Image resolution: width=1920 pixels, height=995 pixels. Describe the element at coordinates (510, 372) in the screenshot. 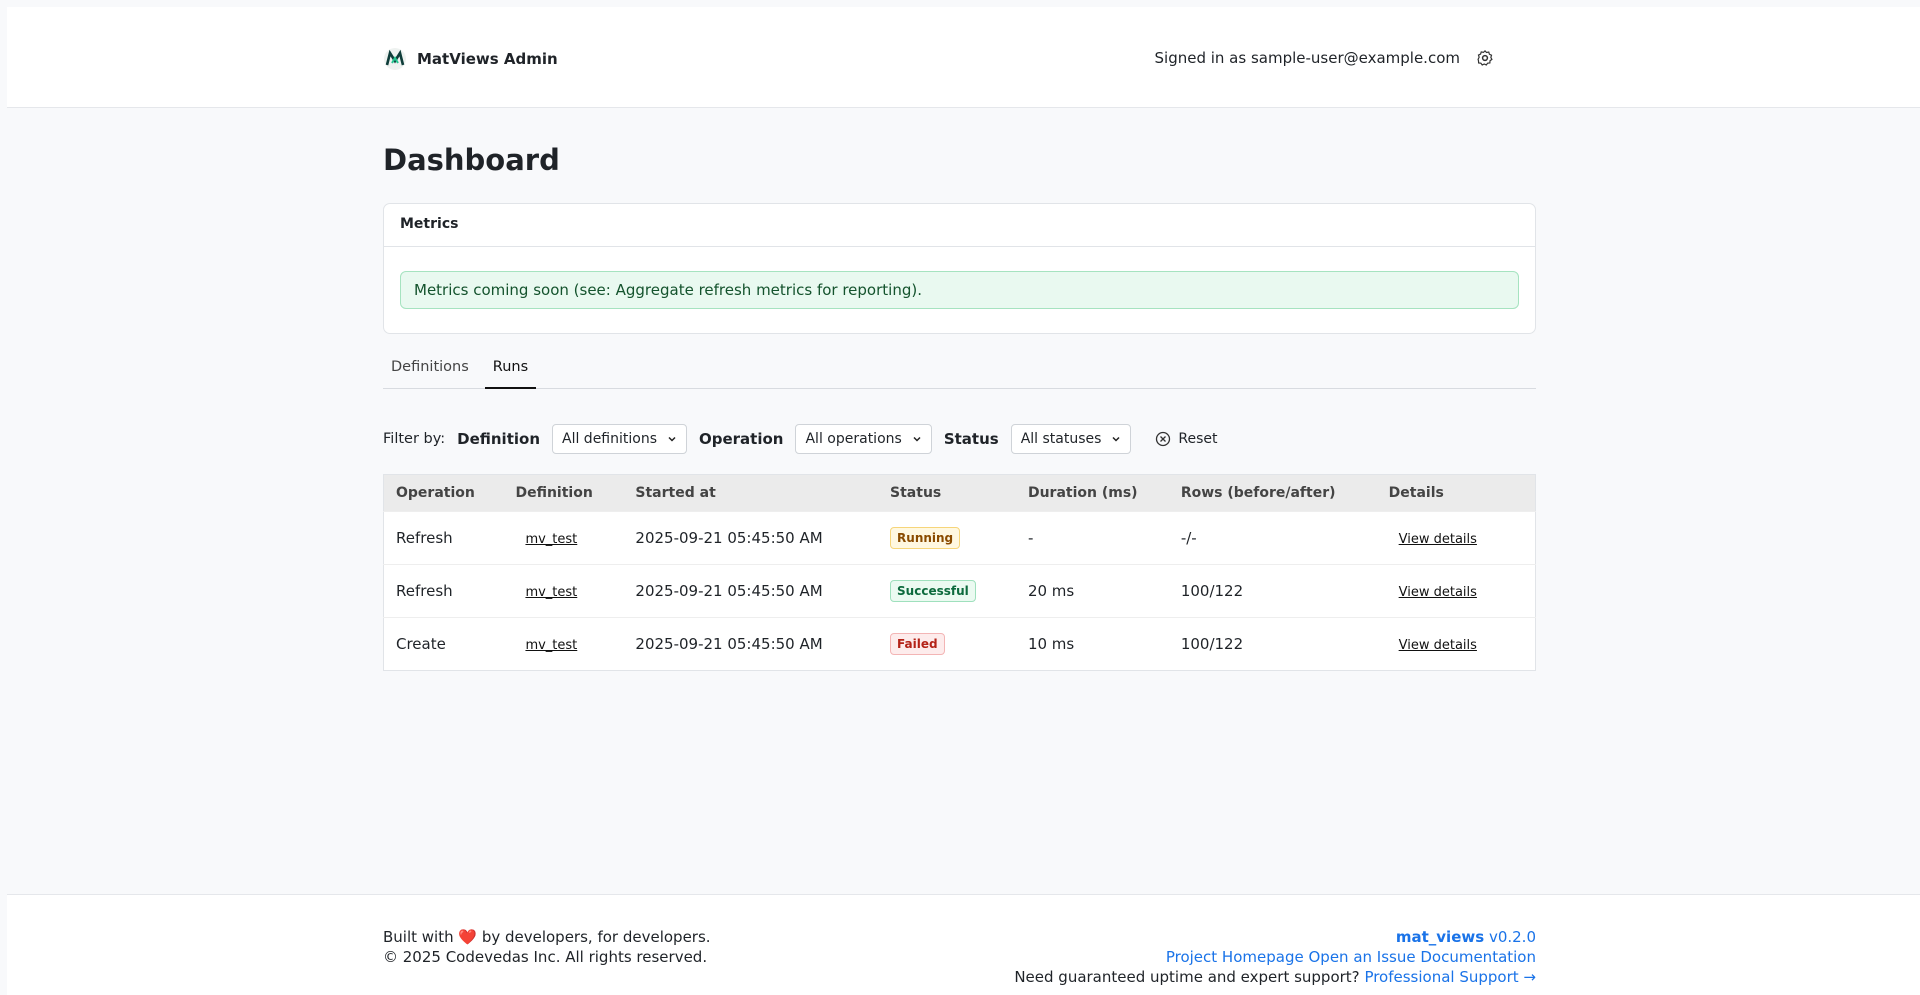

I see `tab-active: Runs` at that location.